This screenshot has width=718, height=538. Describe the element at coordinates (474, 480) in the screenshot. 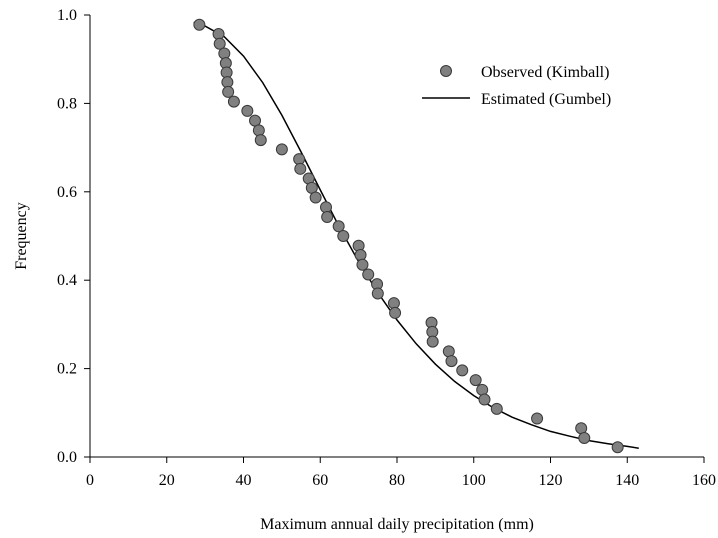

I see `x-tick-label: 100` at that location.